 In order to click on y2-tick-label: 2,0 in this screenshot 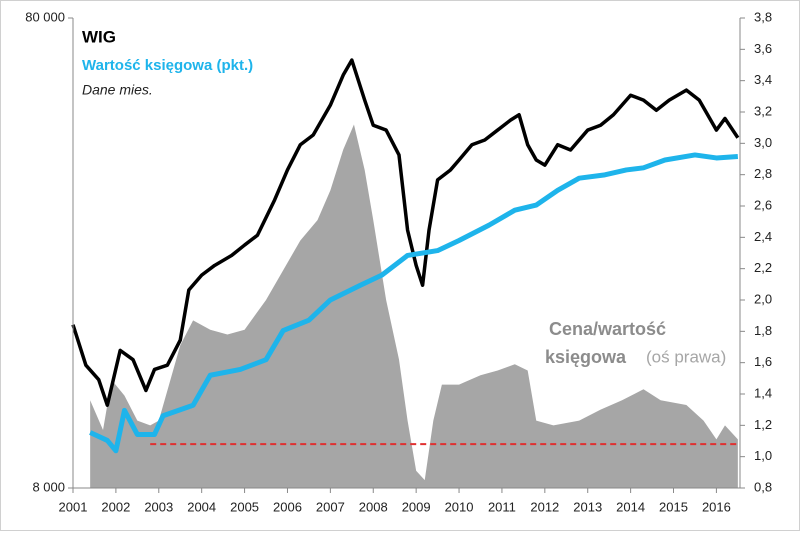, I will do `click(763, 298)`.